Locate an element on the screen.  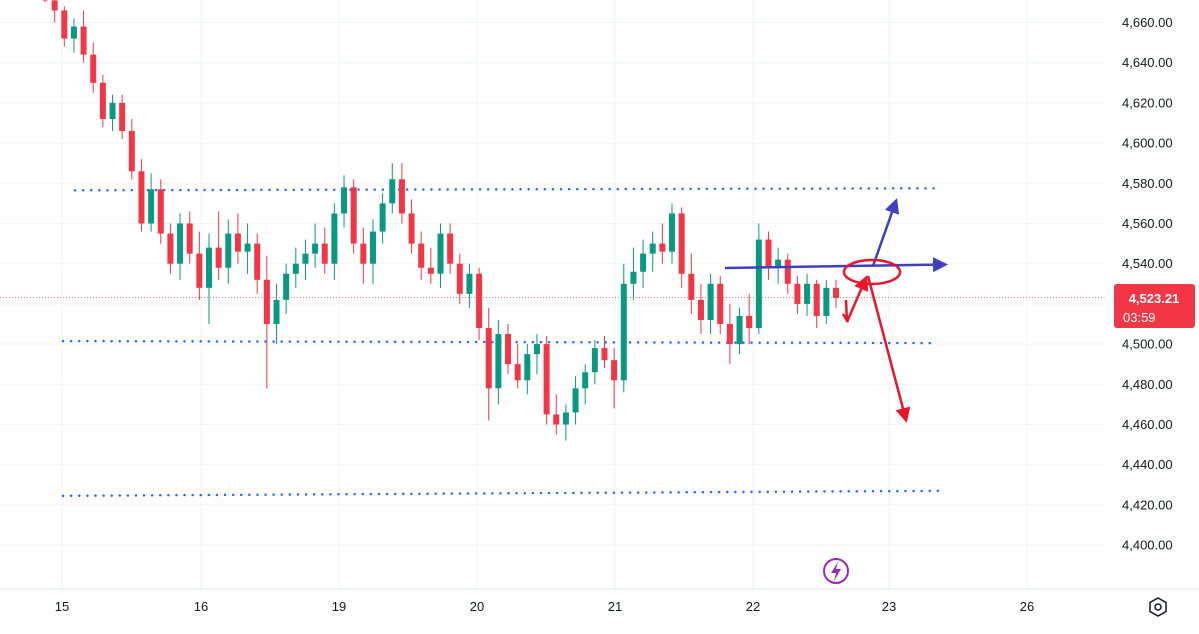
lightning-icon is located at coordinates (836, 571).